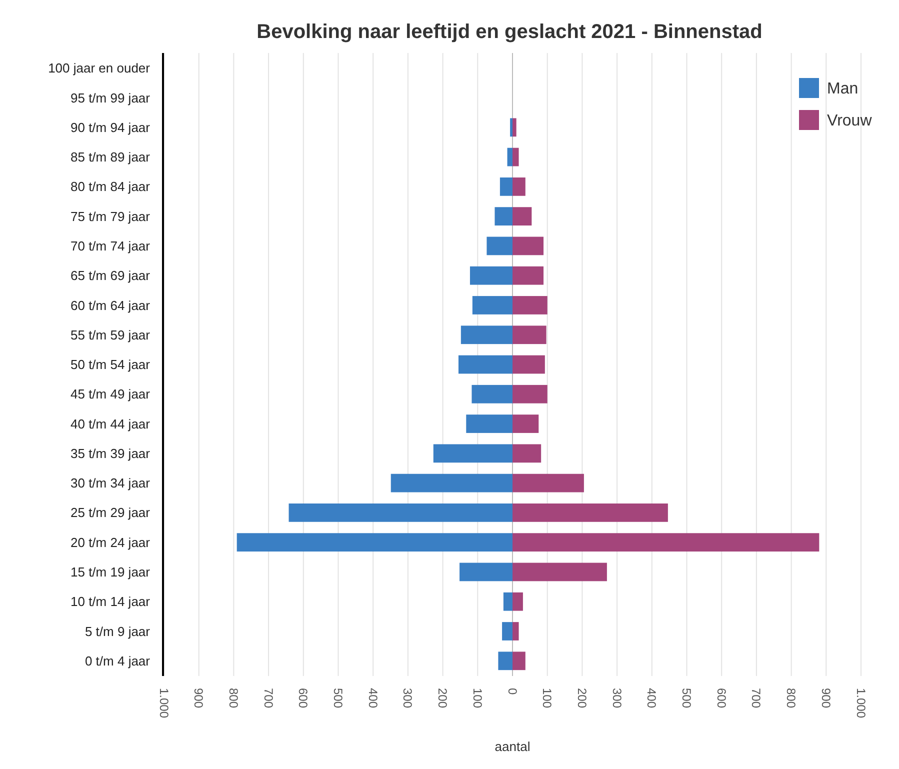 This screenshot has height=769, width=899. I want to click on y-tick-label: 55 t/m 59 jaar, so click(110, 334).